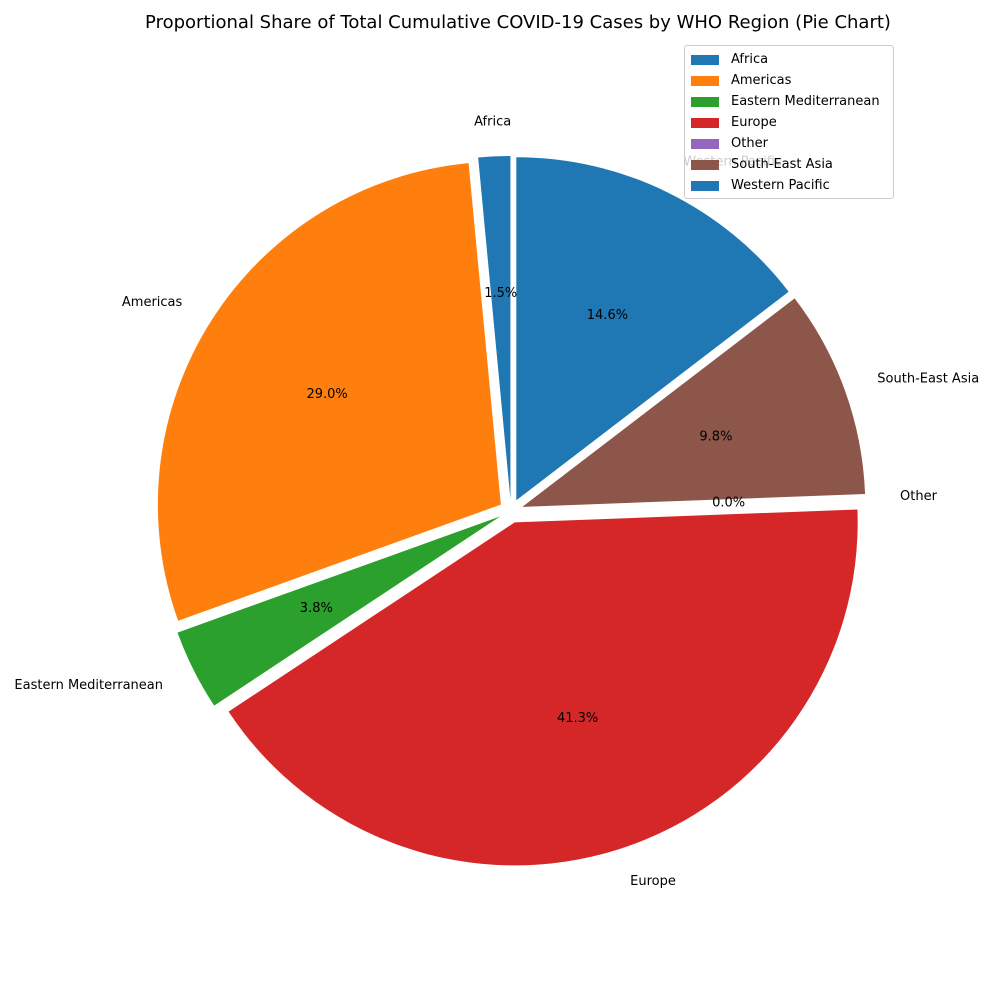 The height and width of the screenshot is (1000, 1000). What do you see at coordinates (749, 143) in the screenshot?
I see `legend-label: Other` at bounding box center [749, 143].